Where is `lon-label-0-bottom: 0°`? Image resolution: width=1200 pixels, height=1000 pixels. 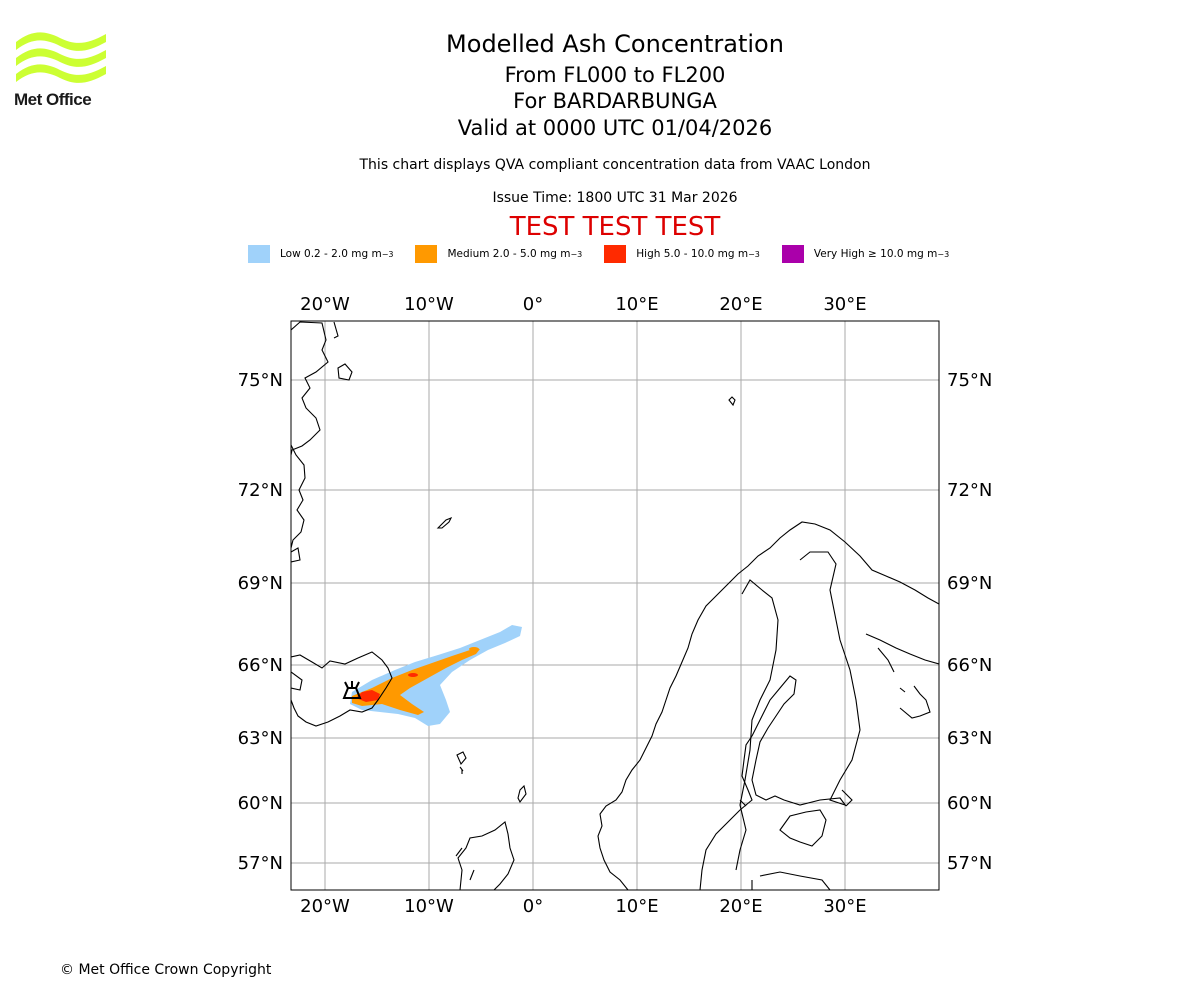 lon-label-0-bottom: 0° is located at coordinates (533, 906).